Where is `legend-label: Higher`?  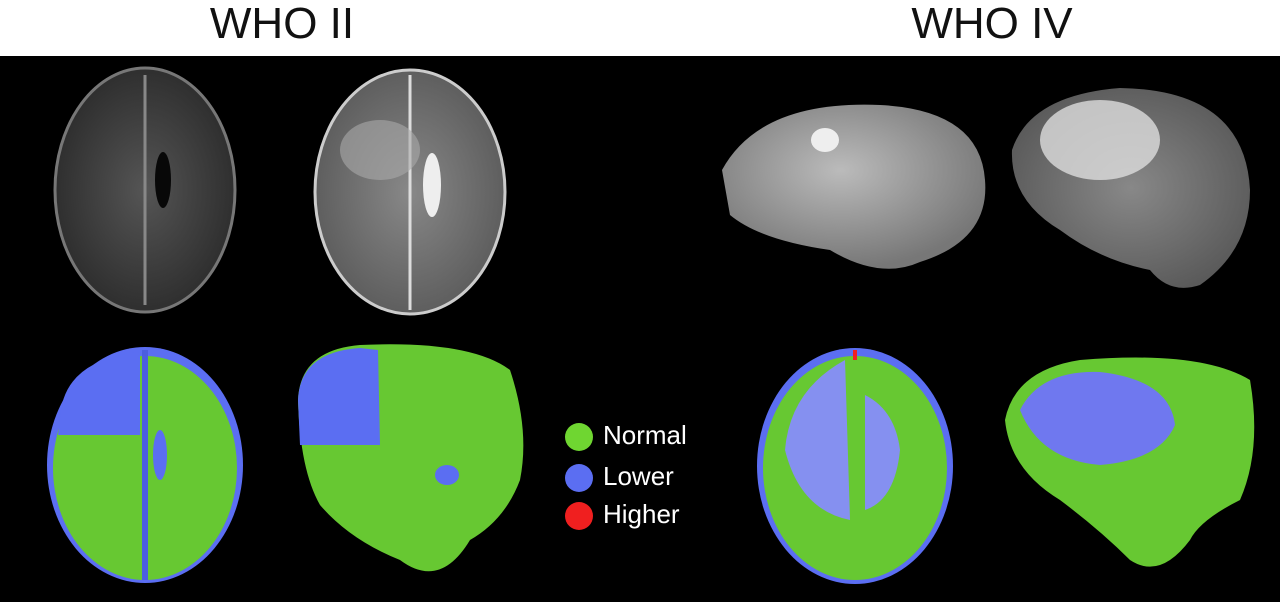 legend-label: Higher is located at coordinates (641, 514).